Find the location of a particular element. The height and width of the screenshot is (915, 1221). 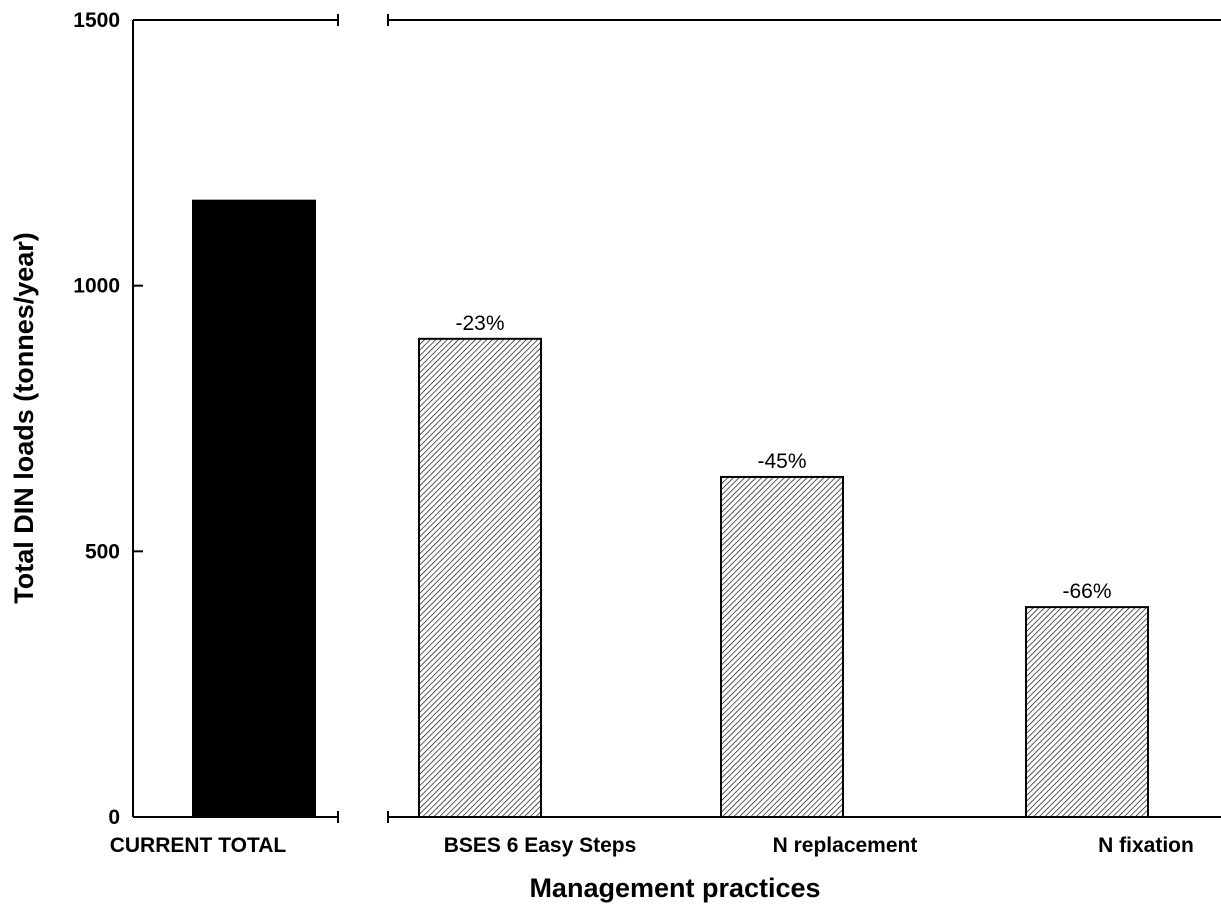

x-axis-title: Management practices is located at coordinates (674, 888).